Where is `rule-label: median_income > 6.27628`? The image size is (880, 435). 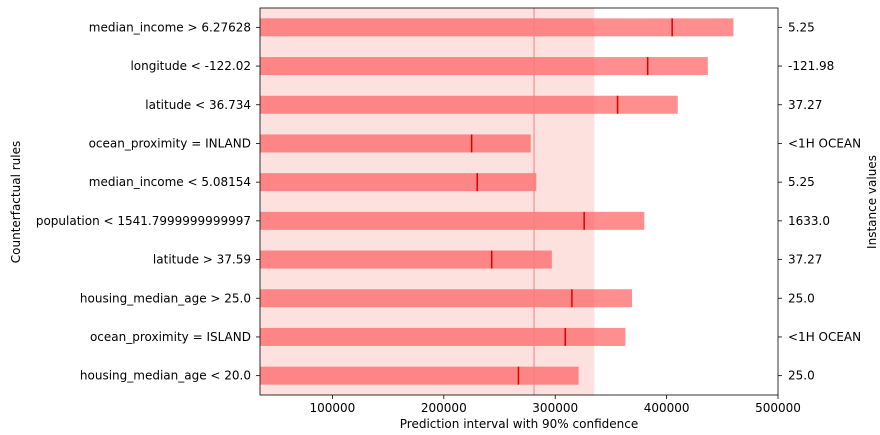
rule-label: median_income > 6.27628 is located at coordinates (170, 27).